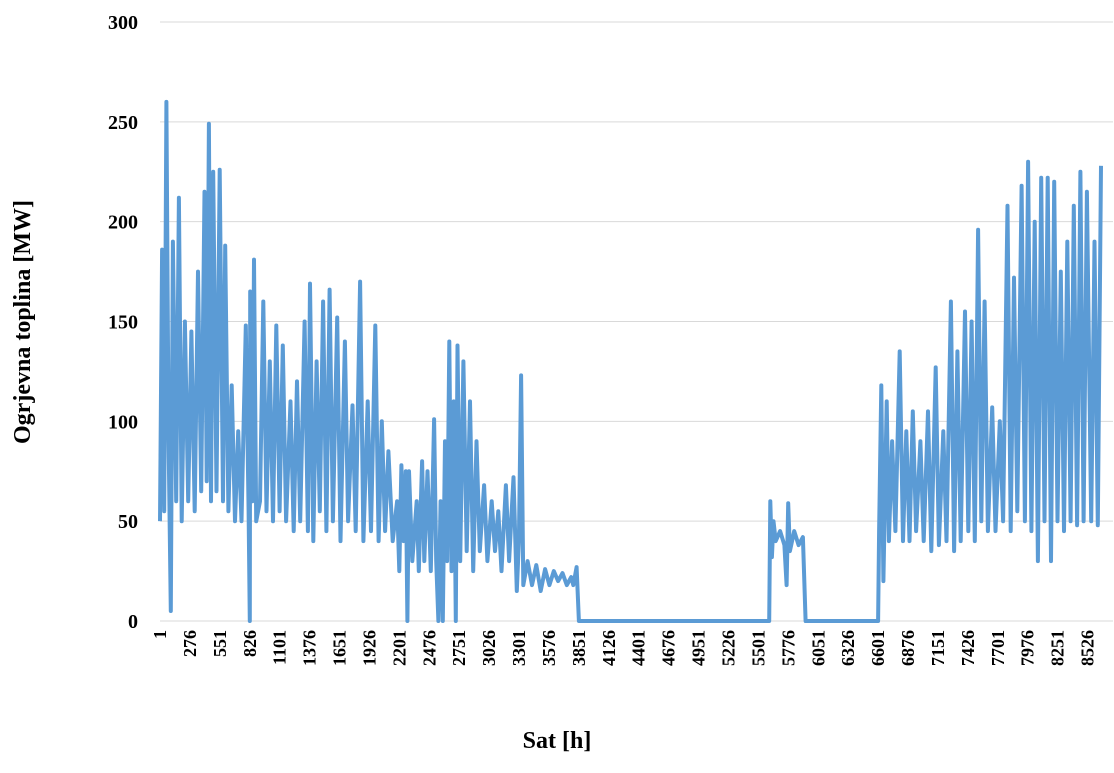  Describe the element at coordinates (280, 647) in the screenshot. I see `x-tick-label: 1101` at that location.